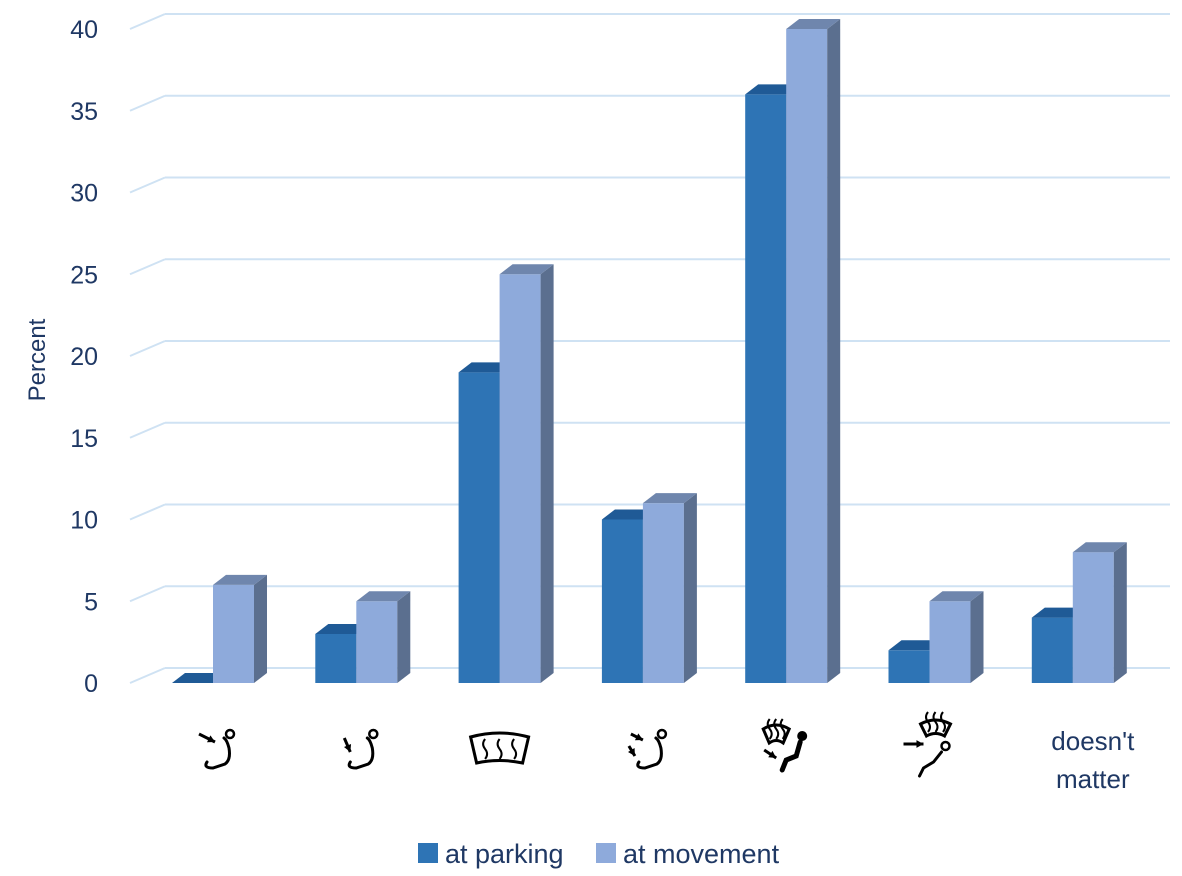  Describe the element at coordinates (1093, 779) in the screenshot. I see `category-label-line: matter` at that location.